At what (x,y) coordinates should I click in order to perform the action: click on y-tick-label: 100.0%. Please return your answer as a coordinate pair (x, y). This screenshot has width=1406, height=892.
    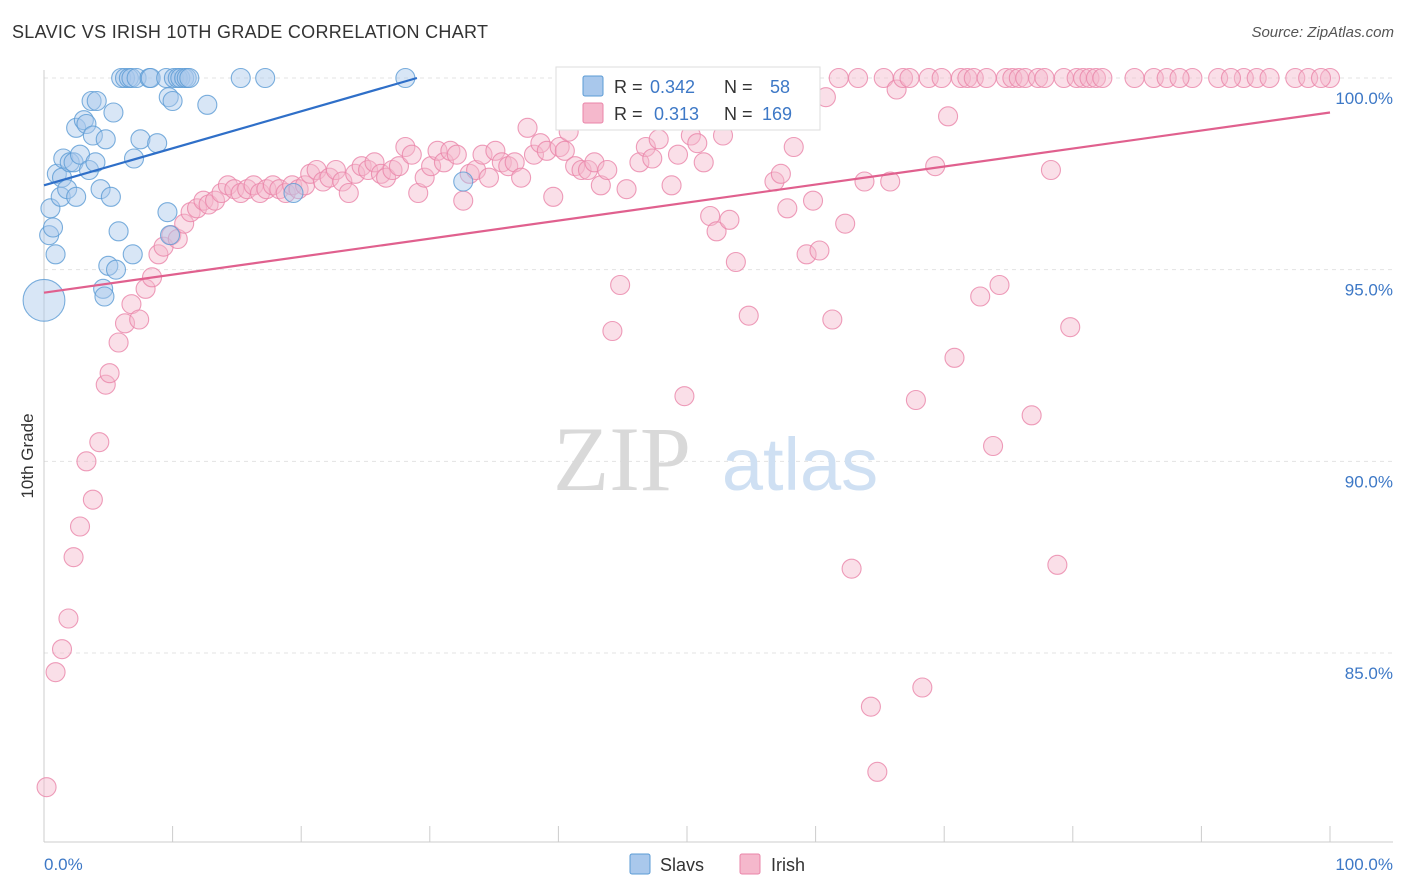
    Looking at the image, I should click on (1364, 98).